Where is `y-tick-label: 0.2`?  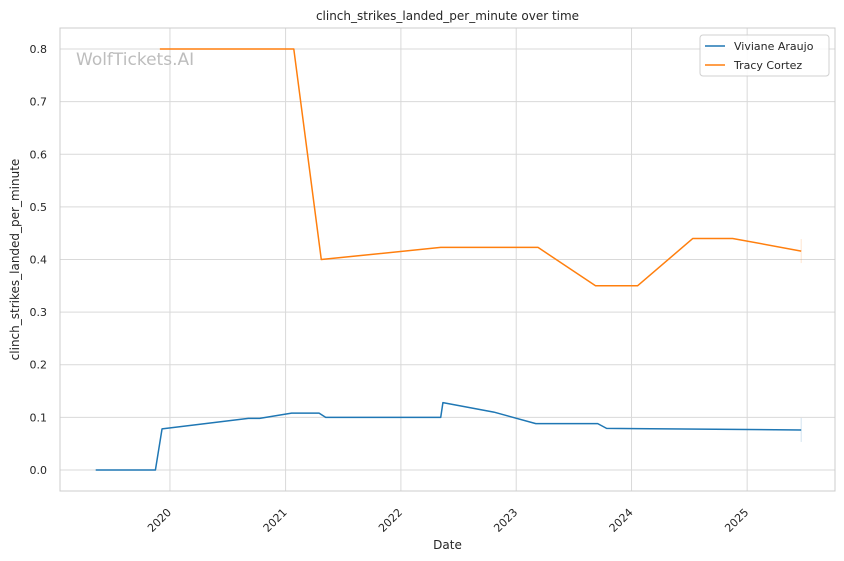 y-tick-label: 0.2 is located at coordinates (39, 365).